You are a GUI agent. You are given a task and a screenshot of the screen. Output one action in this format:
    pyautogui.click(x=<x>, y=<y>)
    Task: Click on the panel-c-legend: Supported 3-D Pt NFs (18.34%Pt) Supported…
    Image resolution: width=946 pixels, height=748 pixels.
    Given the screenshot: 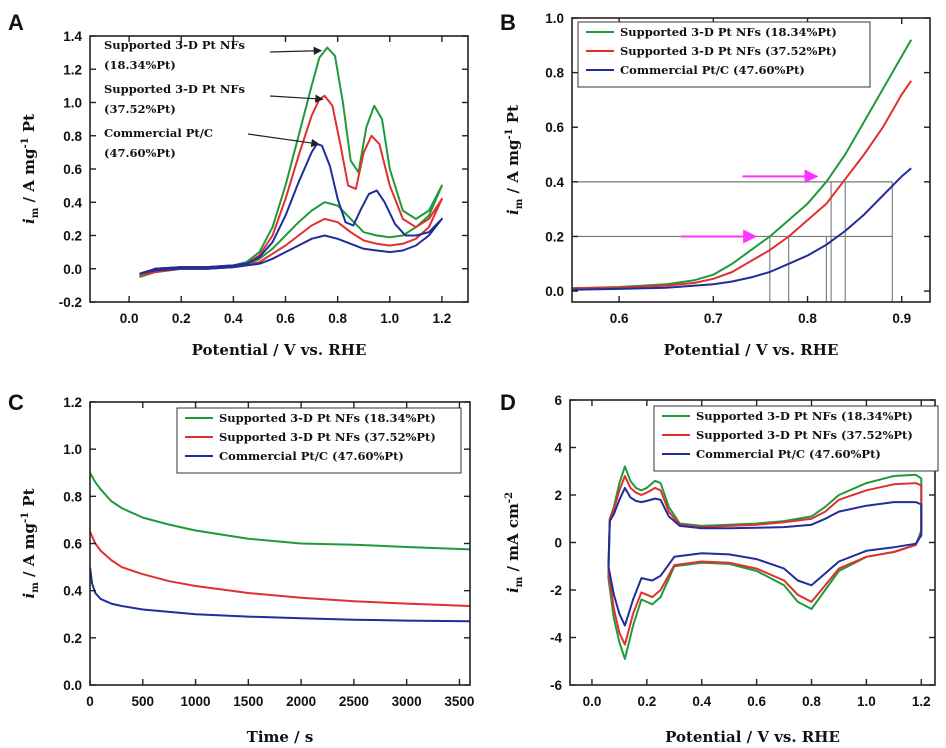 What is the action you would take?
    pyautogui.click(x=319, y=440)
    